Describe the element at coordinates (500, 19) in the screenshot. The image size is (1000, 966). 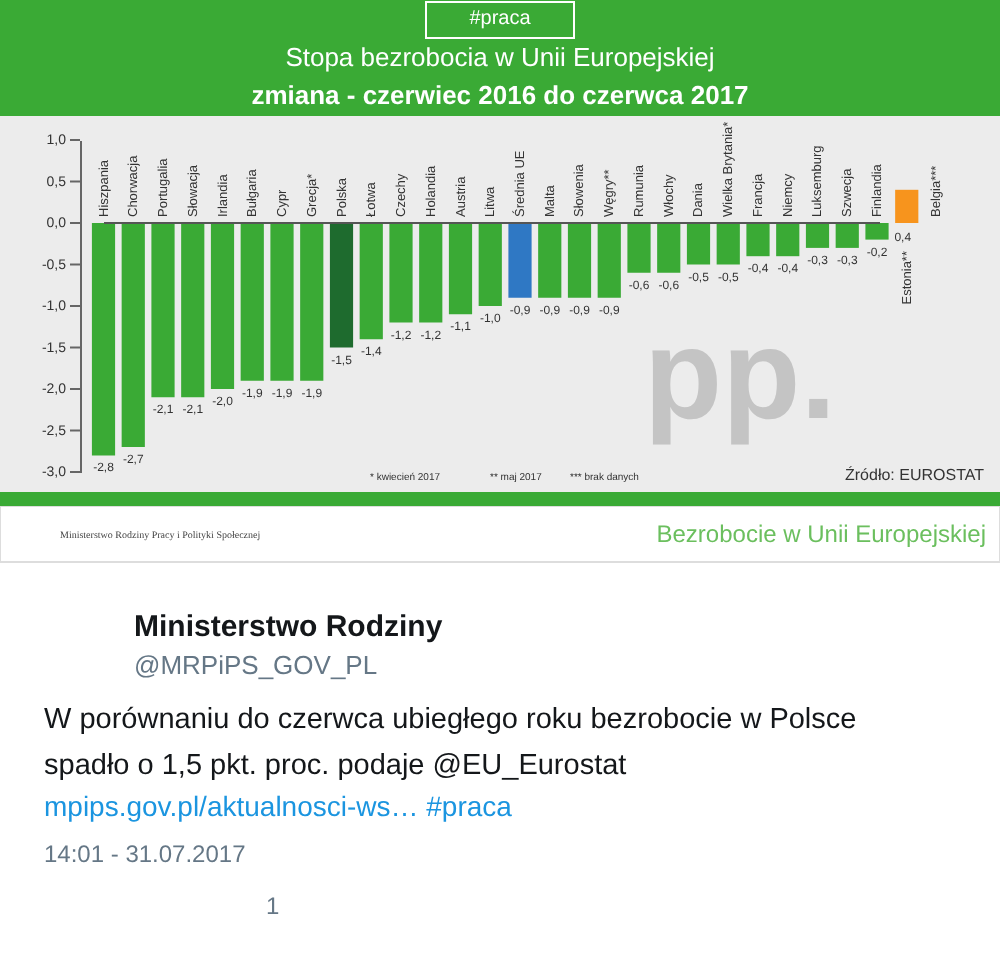
I see `text: #praca` at that location.